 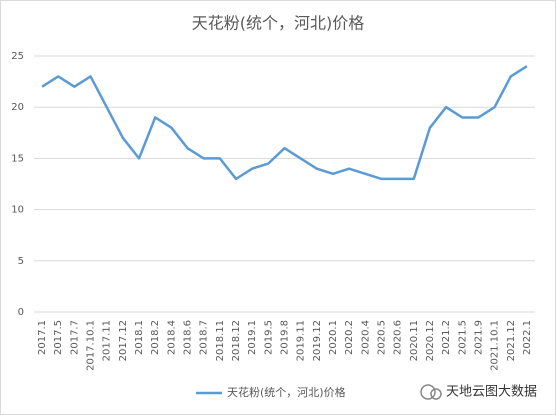 What do you see at coordinates (491, 392) in the screenshot?
I see `watermark: 天地云图大数据` at bounding box center [491, 392].